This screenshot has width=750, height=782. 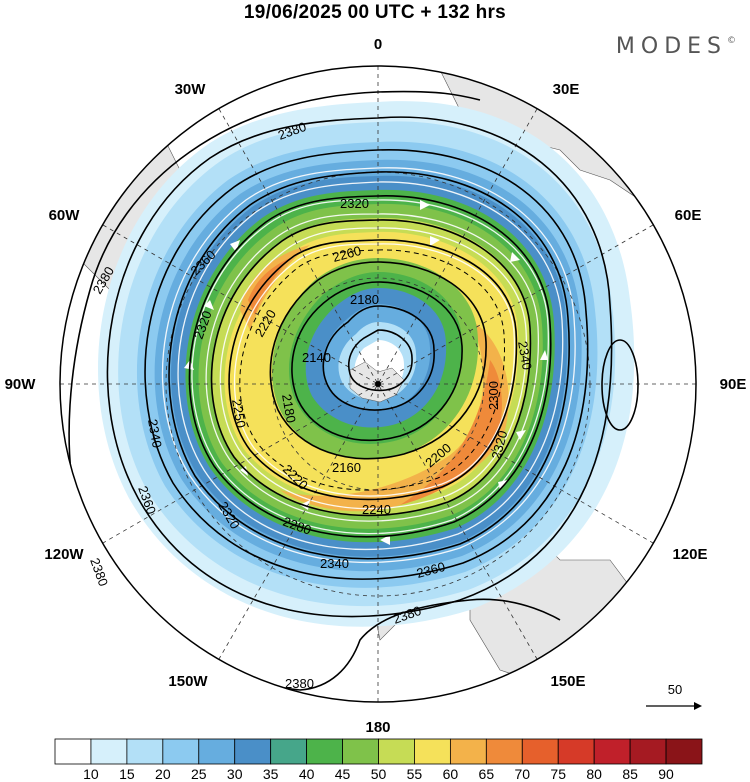 I want to click on brand-text: MODES, so click(x=671, y=46).